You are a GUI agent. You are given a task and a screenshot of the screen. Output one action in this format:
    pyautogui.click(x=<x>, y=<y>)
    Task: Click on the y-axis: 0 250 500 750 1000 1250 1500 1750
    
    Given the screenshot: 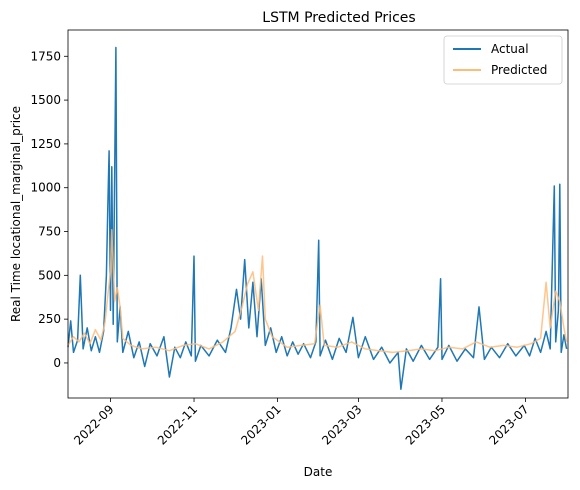 What is the action you would take?
    pyautogui.click(x=49, y=209)
    